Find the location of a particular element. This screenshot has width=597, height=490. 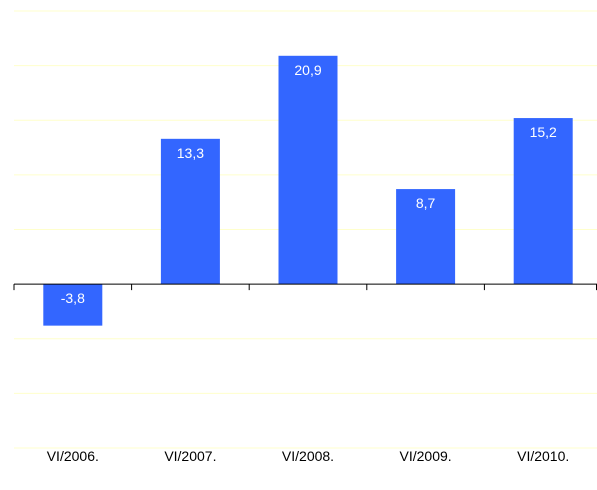

bar-VI/2009. is located at coordinates (426, 237).